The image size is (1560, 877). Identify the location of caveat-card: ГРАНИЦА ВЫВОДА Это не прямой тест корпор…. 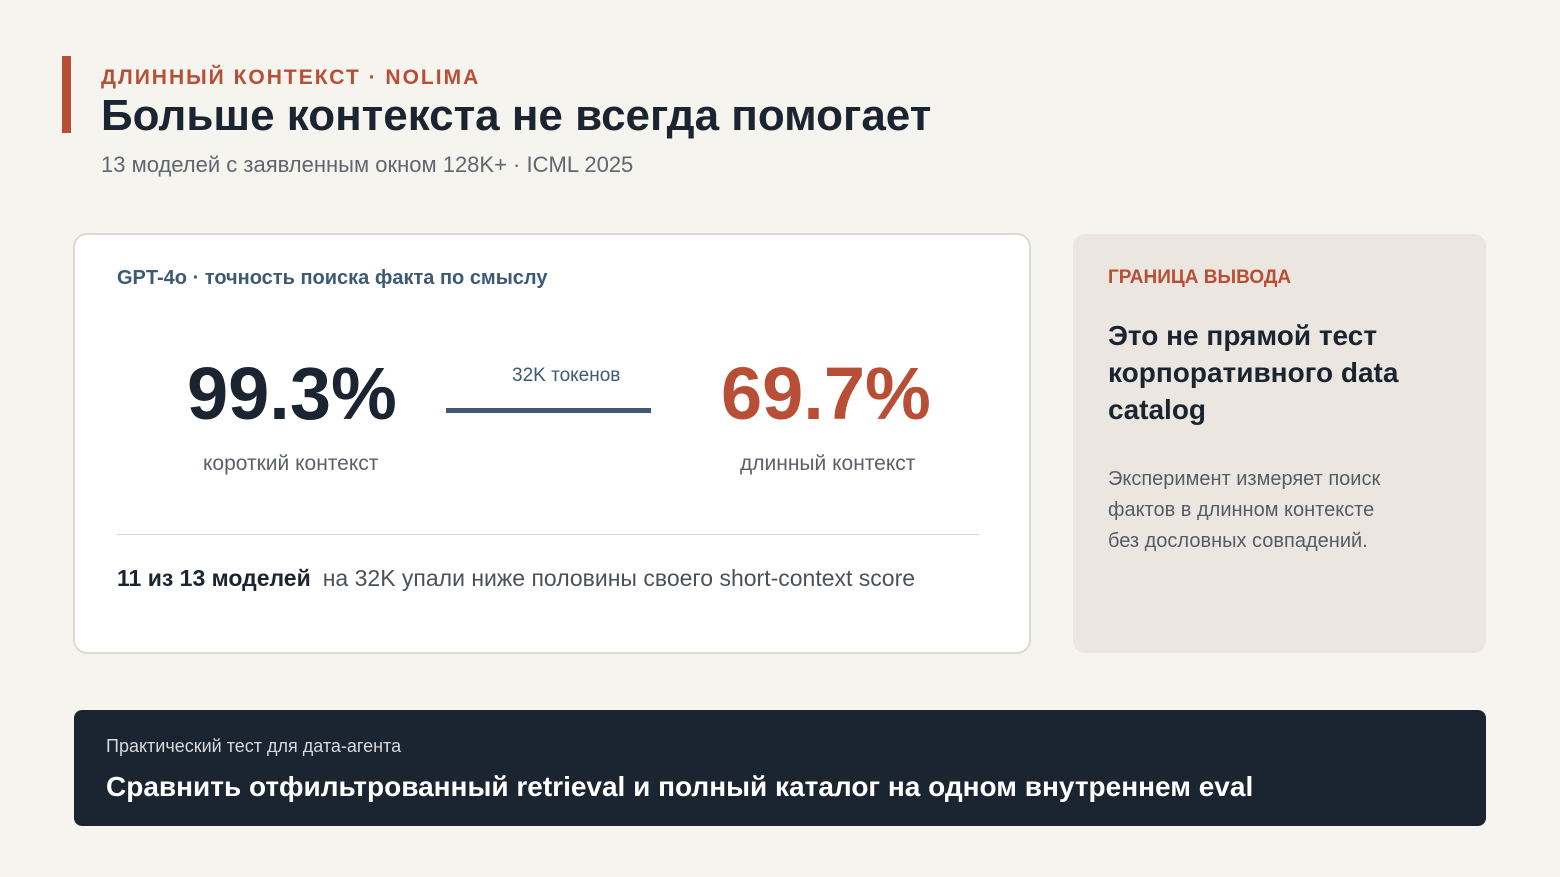
(1279, 443).